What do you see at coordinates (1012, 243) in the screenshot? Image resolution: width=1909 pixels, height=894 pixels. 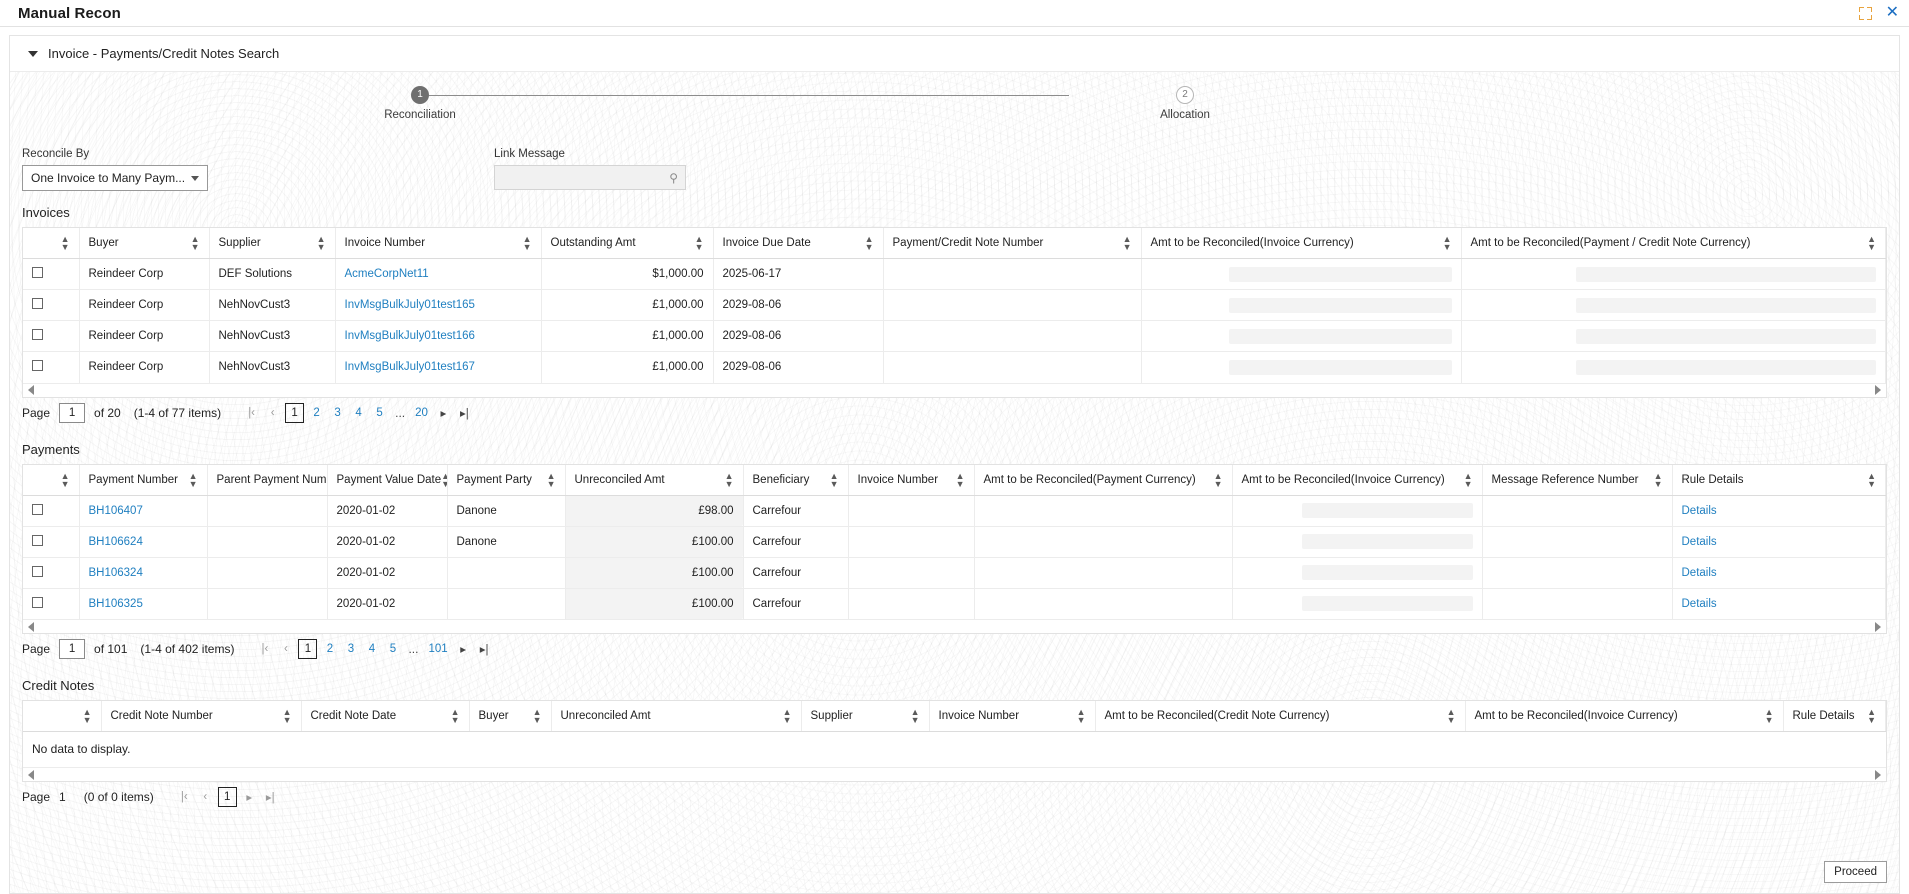 I see `invoices-col-pcn-number: Payment/Credit Note Number ▲ ▼` at bounding box center [1012, 243].